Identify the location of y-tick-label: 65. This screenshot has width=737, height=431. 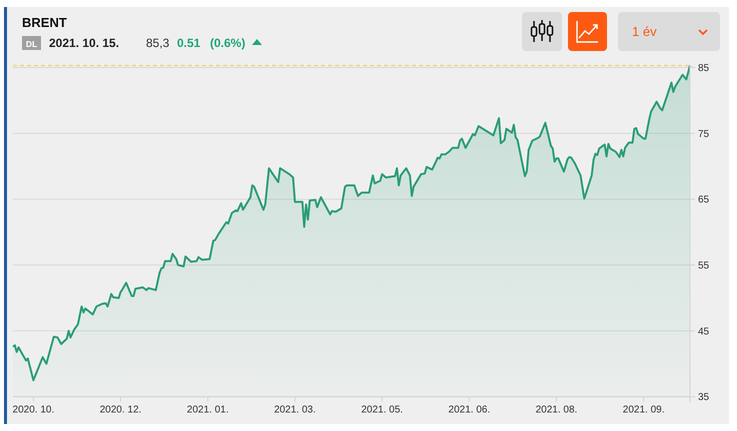
(704, 200).